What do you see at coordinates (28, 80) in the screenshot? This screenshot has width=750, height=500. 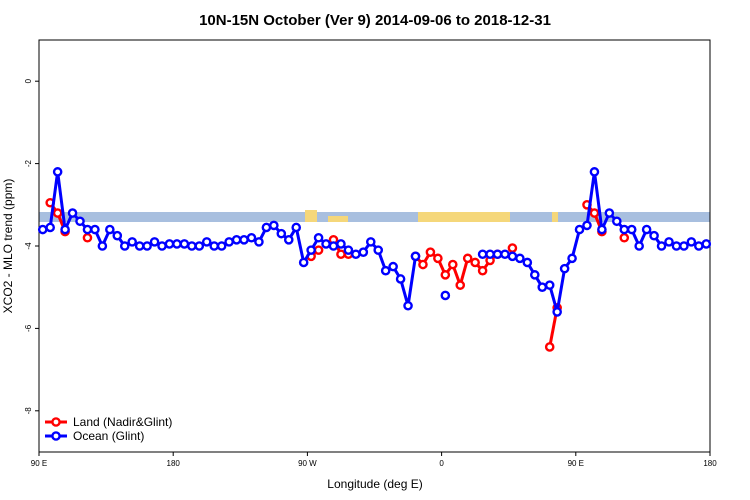 I see `y-tick-label: 0` at bounding box center [28, 80].